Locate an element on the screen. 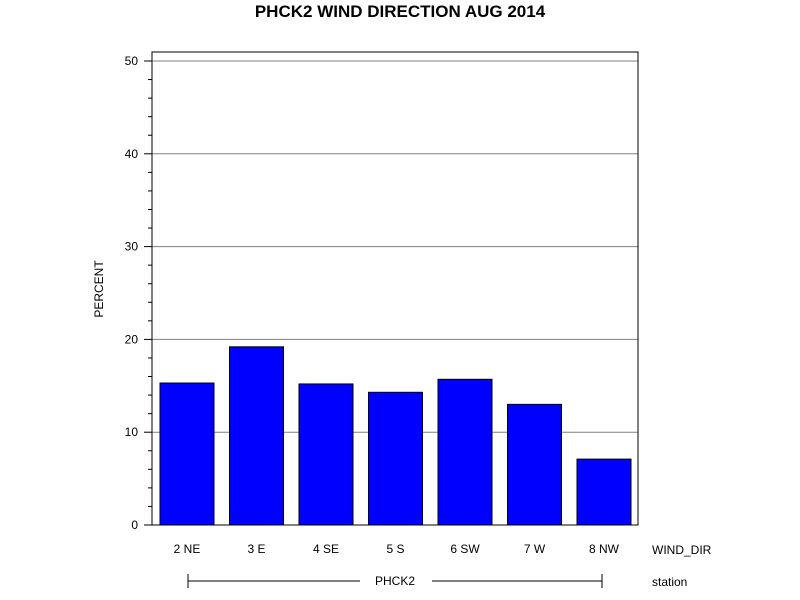  y-tick-label: 0 is located at coordinates (134, 525).